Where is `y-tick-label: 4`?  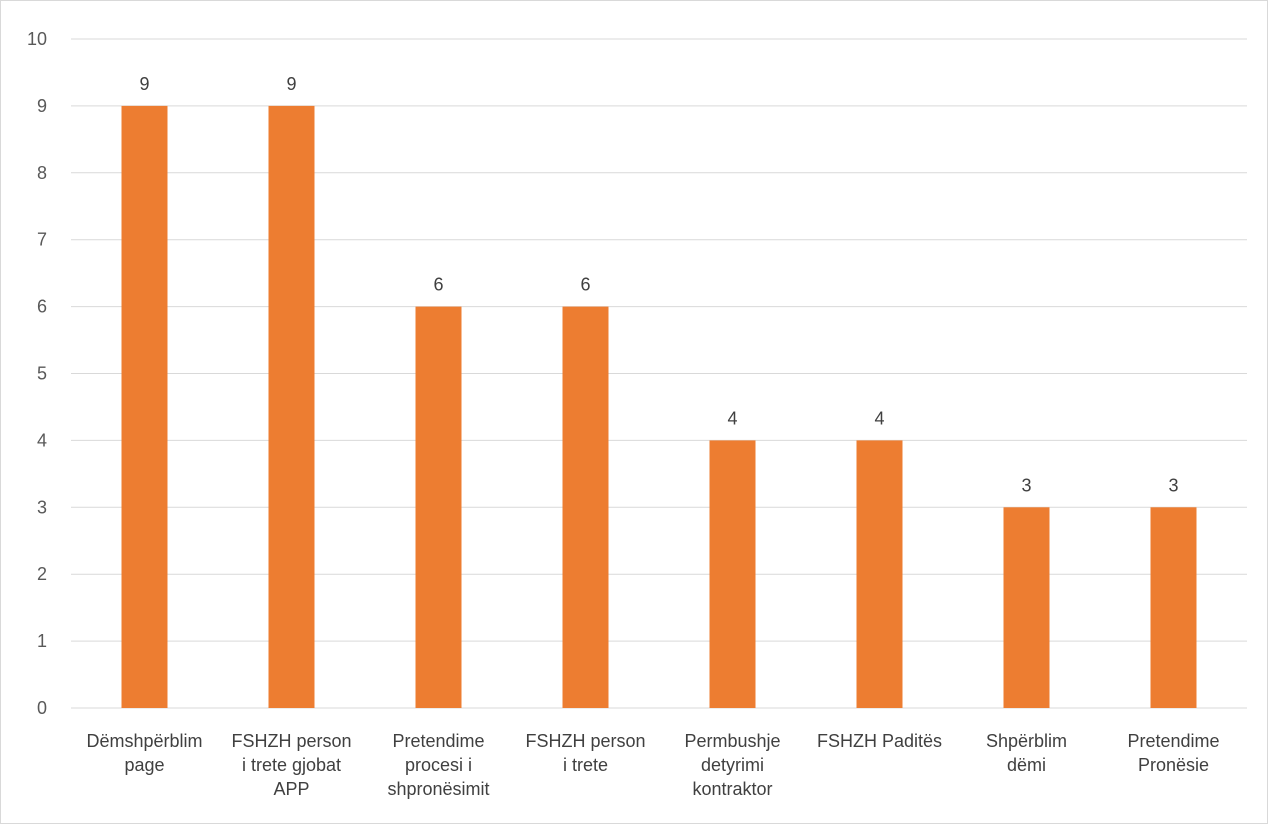 y-tick-label: 4 is located at coordinates (42, 440).